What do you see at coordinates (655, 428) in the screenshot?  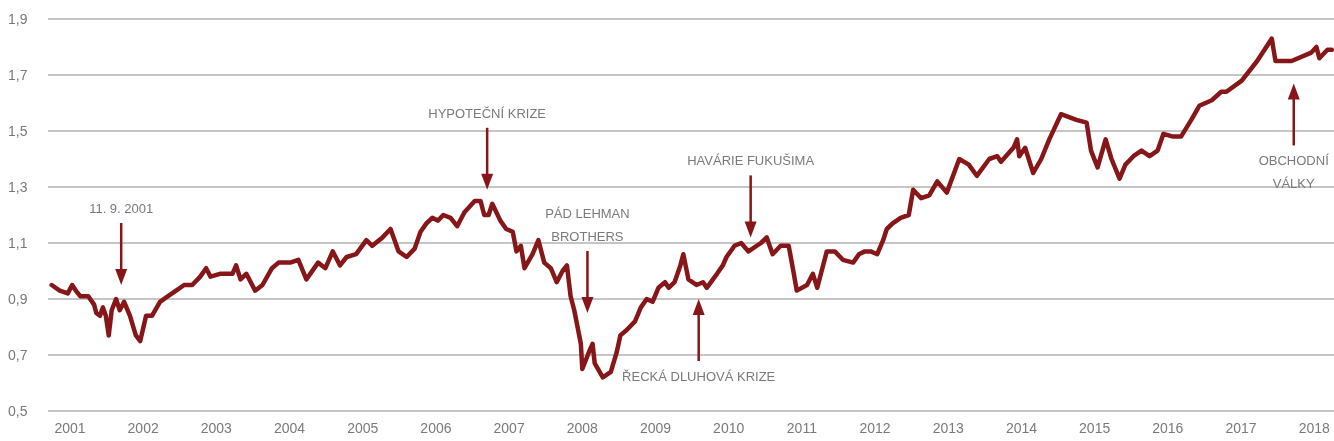 I see `x-tick-label: 2009` at bounding box center [655, 428].